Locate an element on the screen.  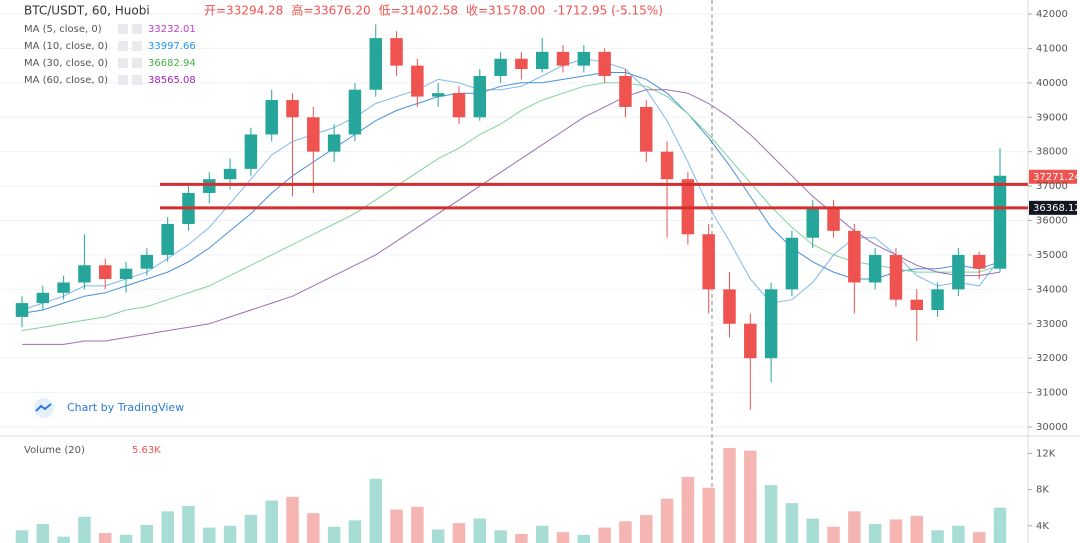
y-tick-label: 36000 is located at coordinates (1052, 221).